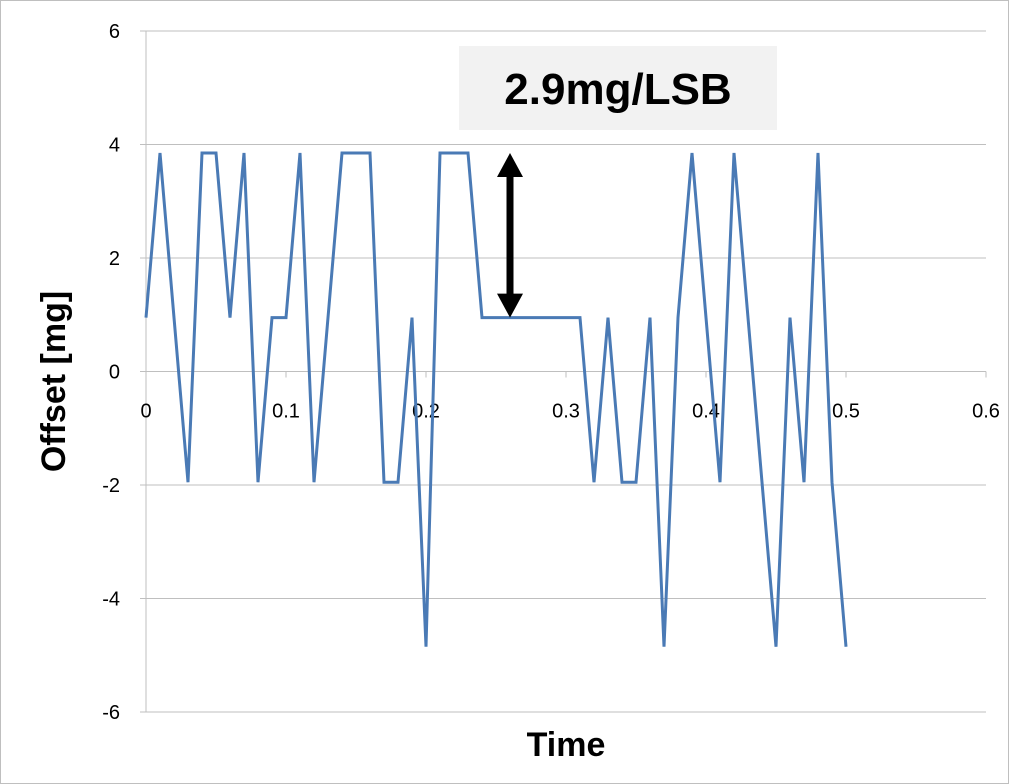 The width and height of the screenshot is (1009, 784). What do you see at coordinates (111, 486) in the screenshot?
I see `y-tick-label: -2` at bounding box center [111, 486].